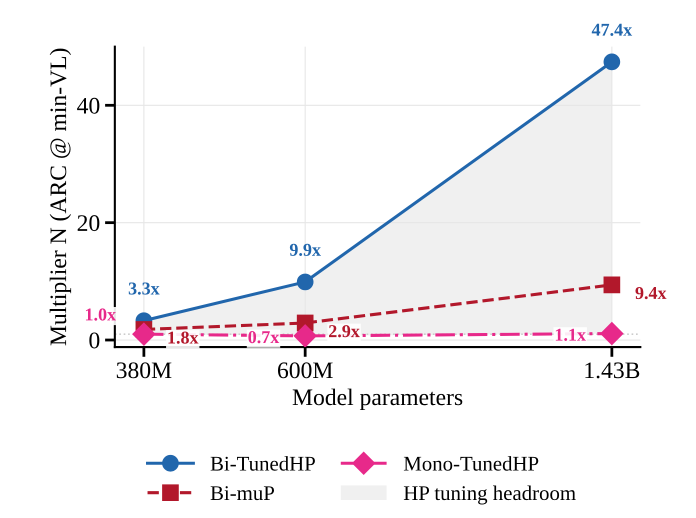 This screenshot has height=518, width=696. I want to click on data-label: 0.7x, so click(264, 337).